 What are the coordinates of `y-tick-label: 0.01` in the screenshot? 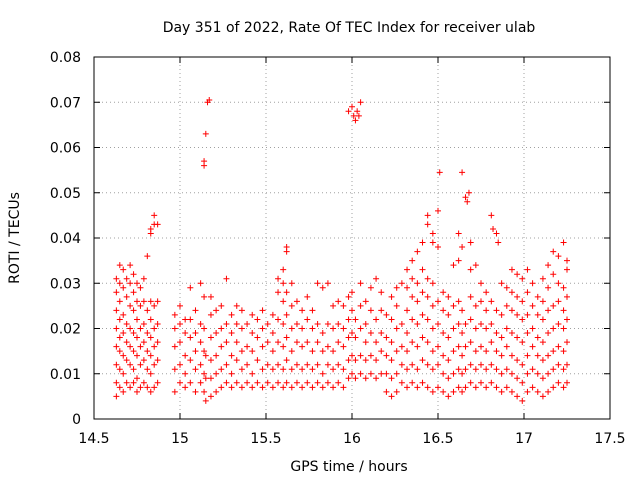 It's located at (65, 375).